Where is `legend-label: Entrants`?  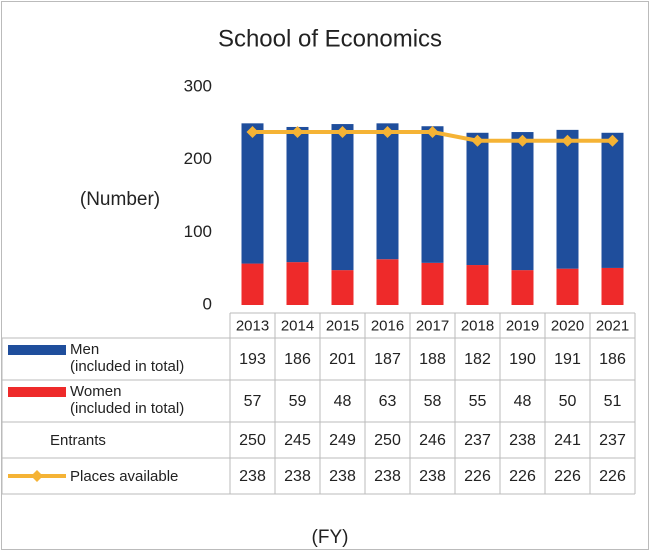 legend-label: Entrants is located at coordinates (78, 440).